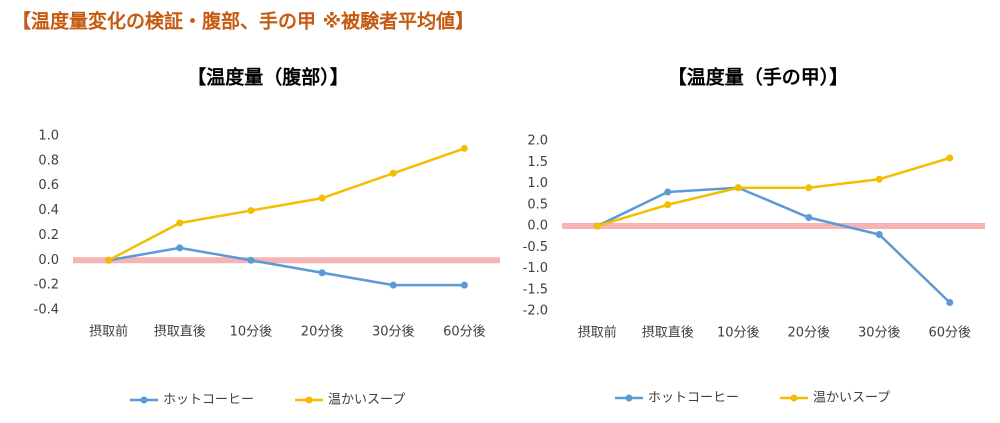  I want to click on y-tick-label: -2.0, so click(535, 311).